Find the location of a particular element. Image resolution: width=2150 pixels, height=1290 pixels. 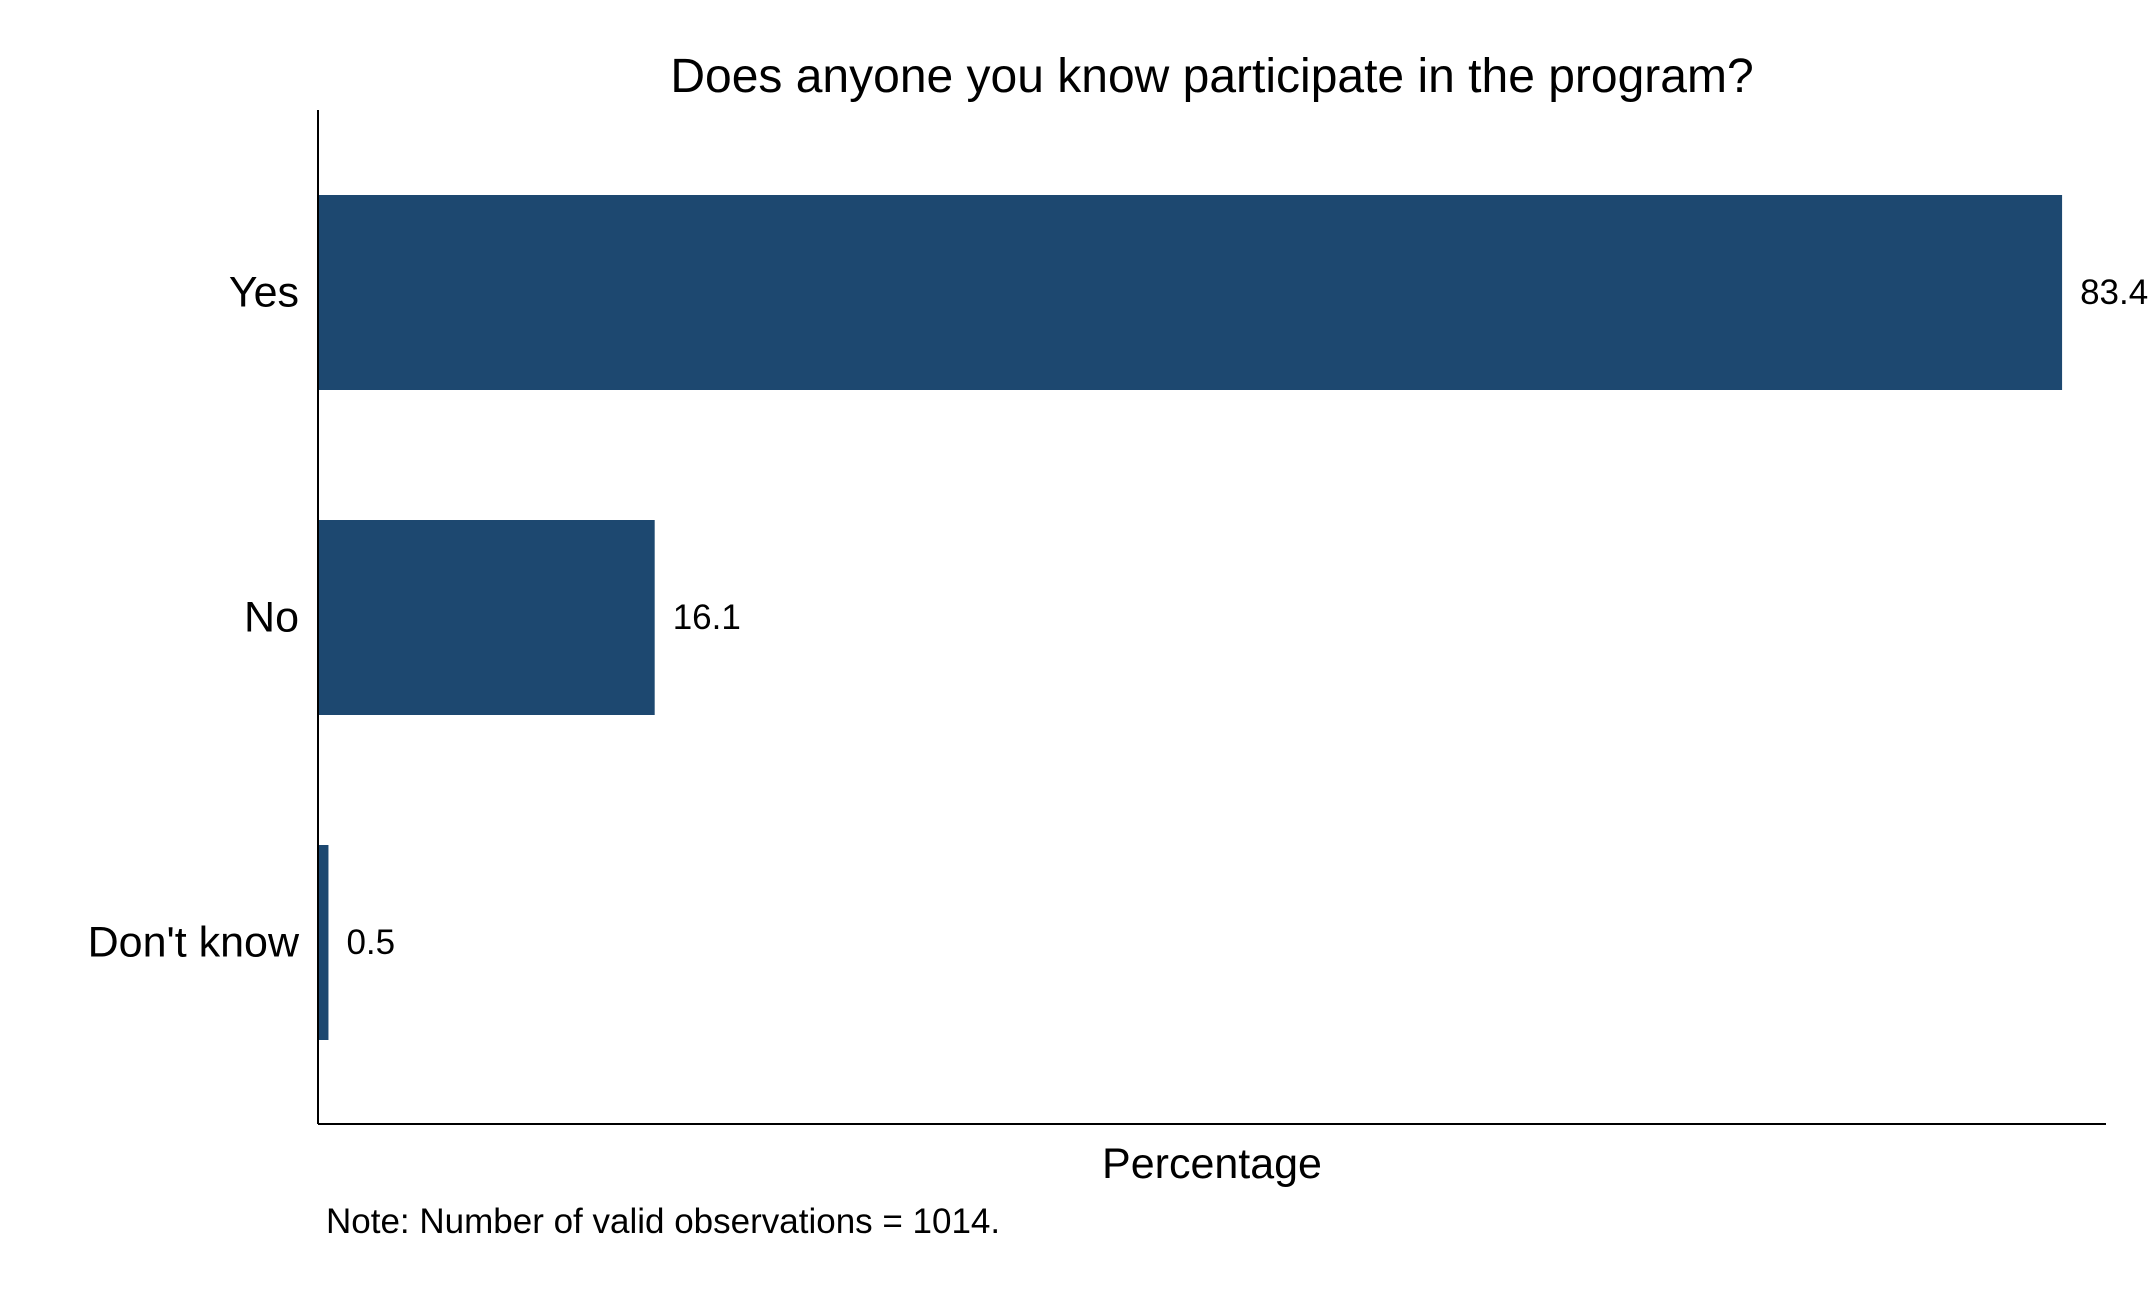

bar-yes is located at coordinates (1190, 292).